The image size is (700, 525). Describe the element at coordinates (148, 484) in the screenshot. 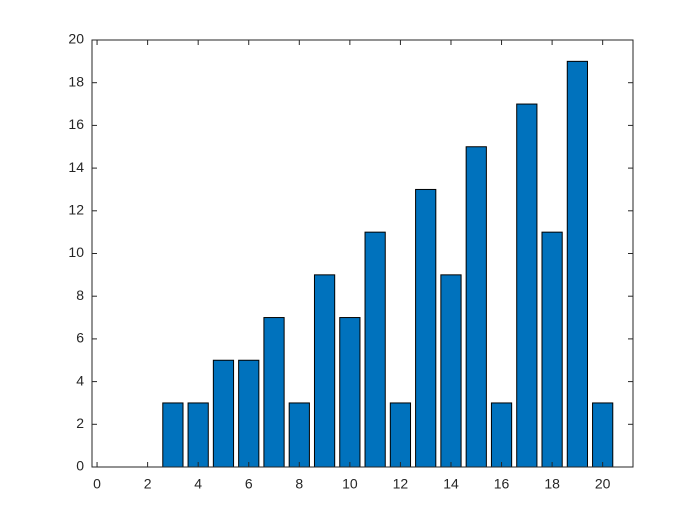

I see `x-tick-label: 2` at that location.